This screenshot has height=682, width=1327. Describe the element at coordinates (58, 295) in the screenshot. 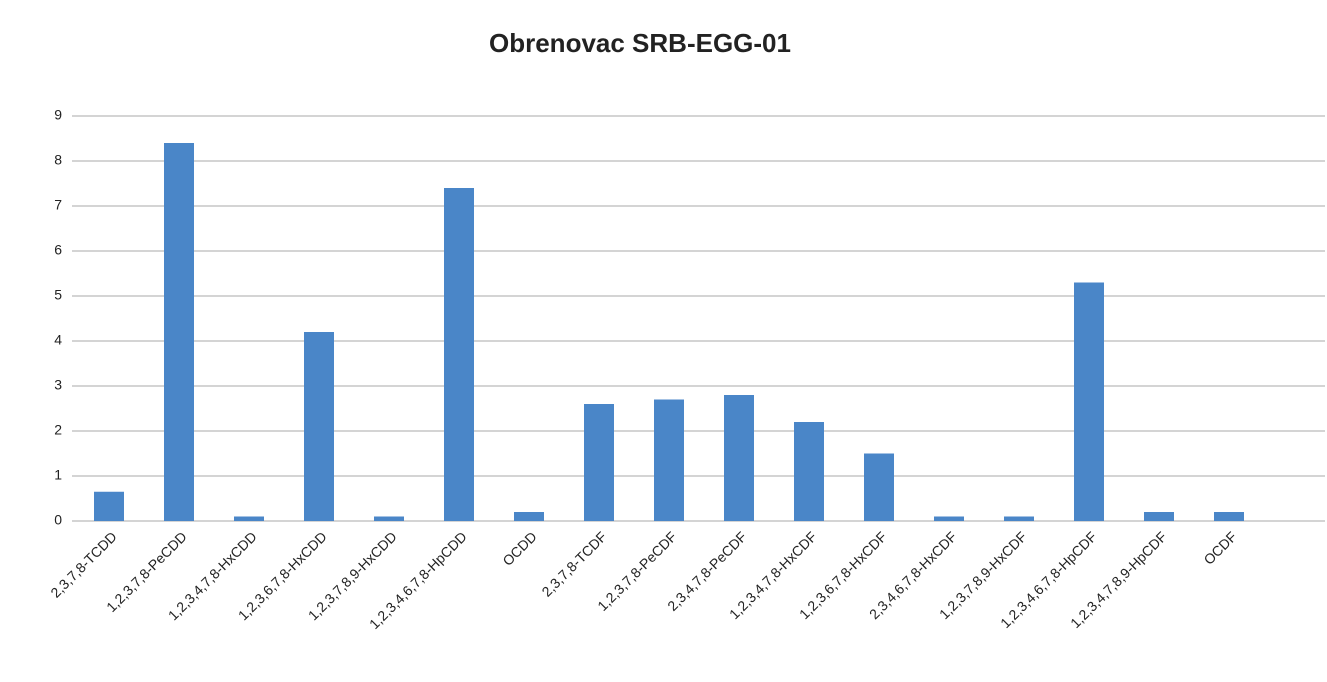

I see `y-tick-label: 5` at that location.